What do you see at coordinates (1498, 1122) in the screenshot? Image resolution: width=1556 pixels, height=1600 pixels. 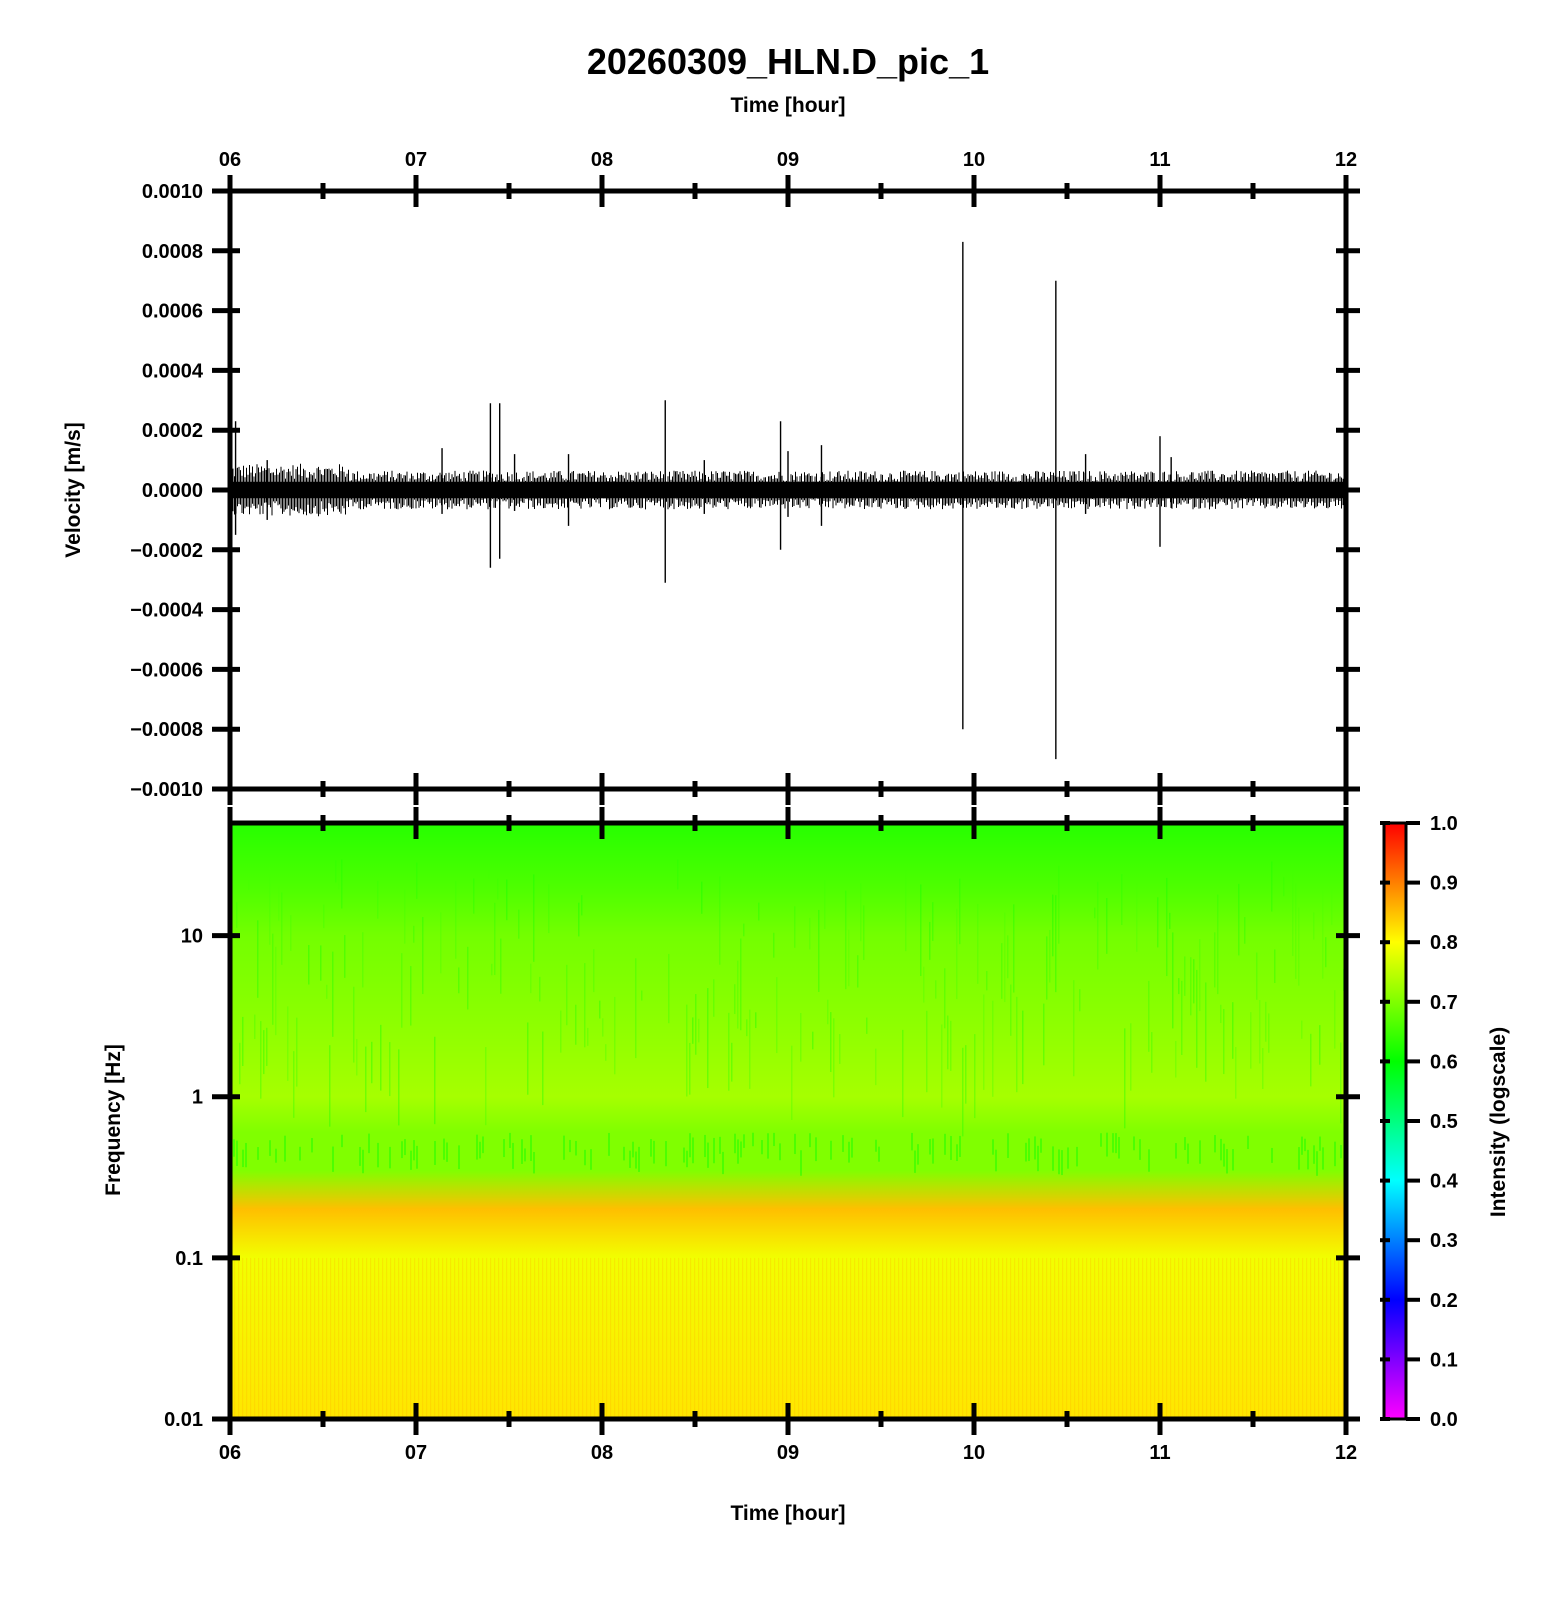 I see `colorbar-label: Intensity (logscale)` at bounding box center [1498, 1122].